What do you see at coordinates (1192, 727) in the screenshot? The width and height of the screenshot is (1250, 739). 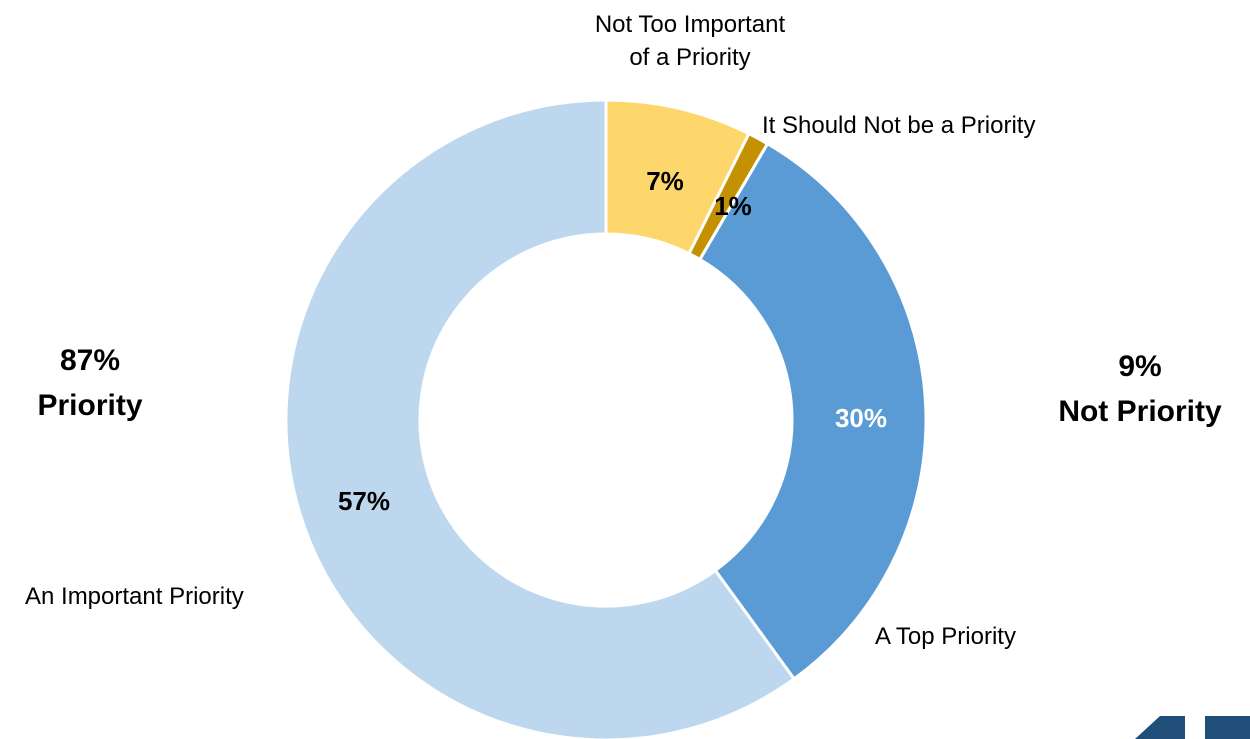 I see `corner-logo` at bounding box center [1192, 727].